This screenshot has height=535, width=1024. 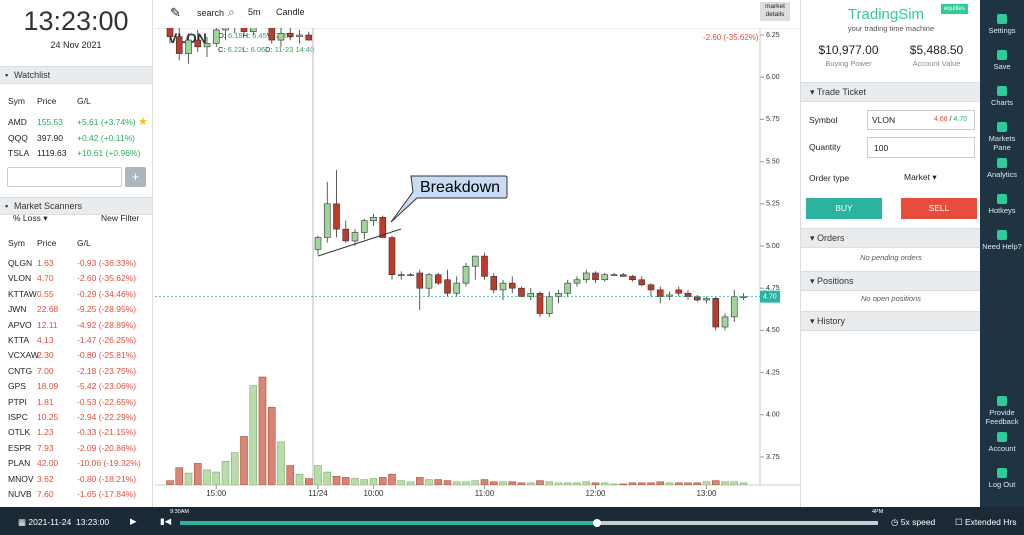 What do you see at coordinates (848, 50) in the screenshot?
I see `buying-power: $10,977.00` at bounding box center [848, 50].